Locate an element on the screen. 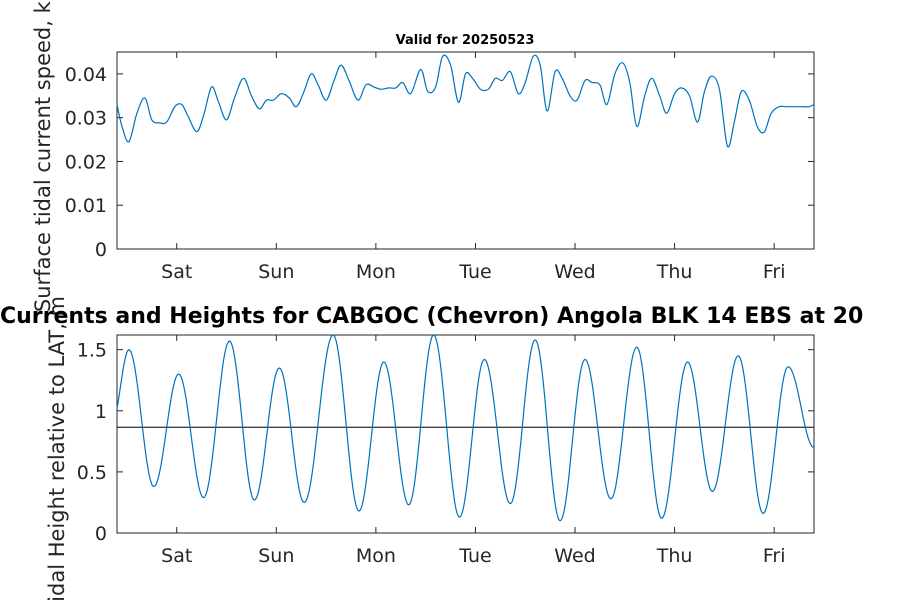  y-tick-label: 0.02 is located at coordinates (86, 162).